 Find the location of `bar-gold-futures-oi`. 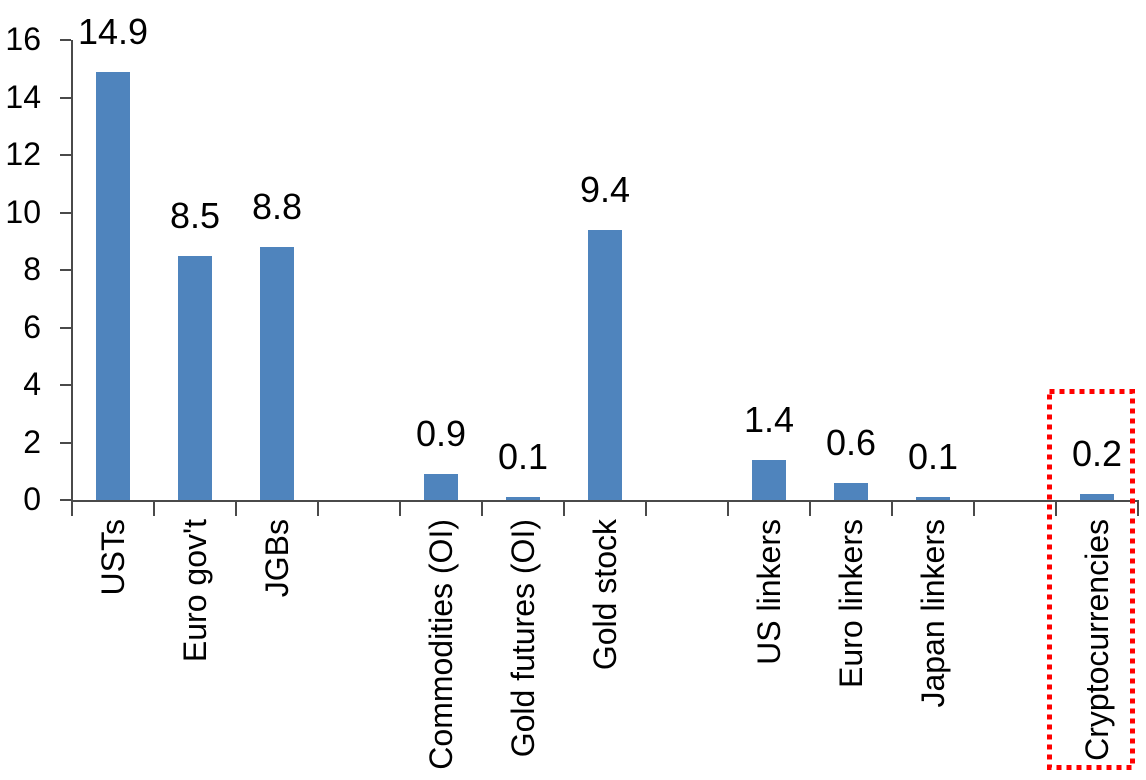

bar-gold-futures-oi is located at coordinates (523, 498).